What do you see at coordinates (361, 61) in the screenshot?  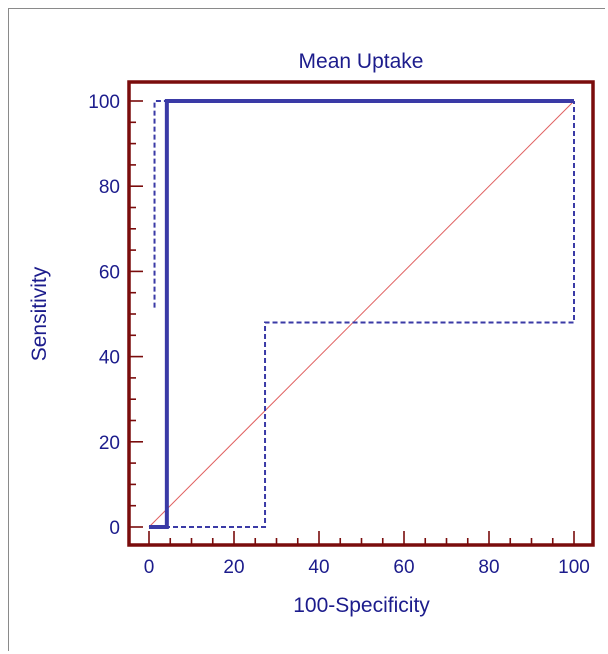 I see `chart-title: Mean Uptake` at bounding box center [361, 61].